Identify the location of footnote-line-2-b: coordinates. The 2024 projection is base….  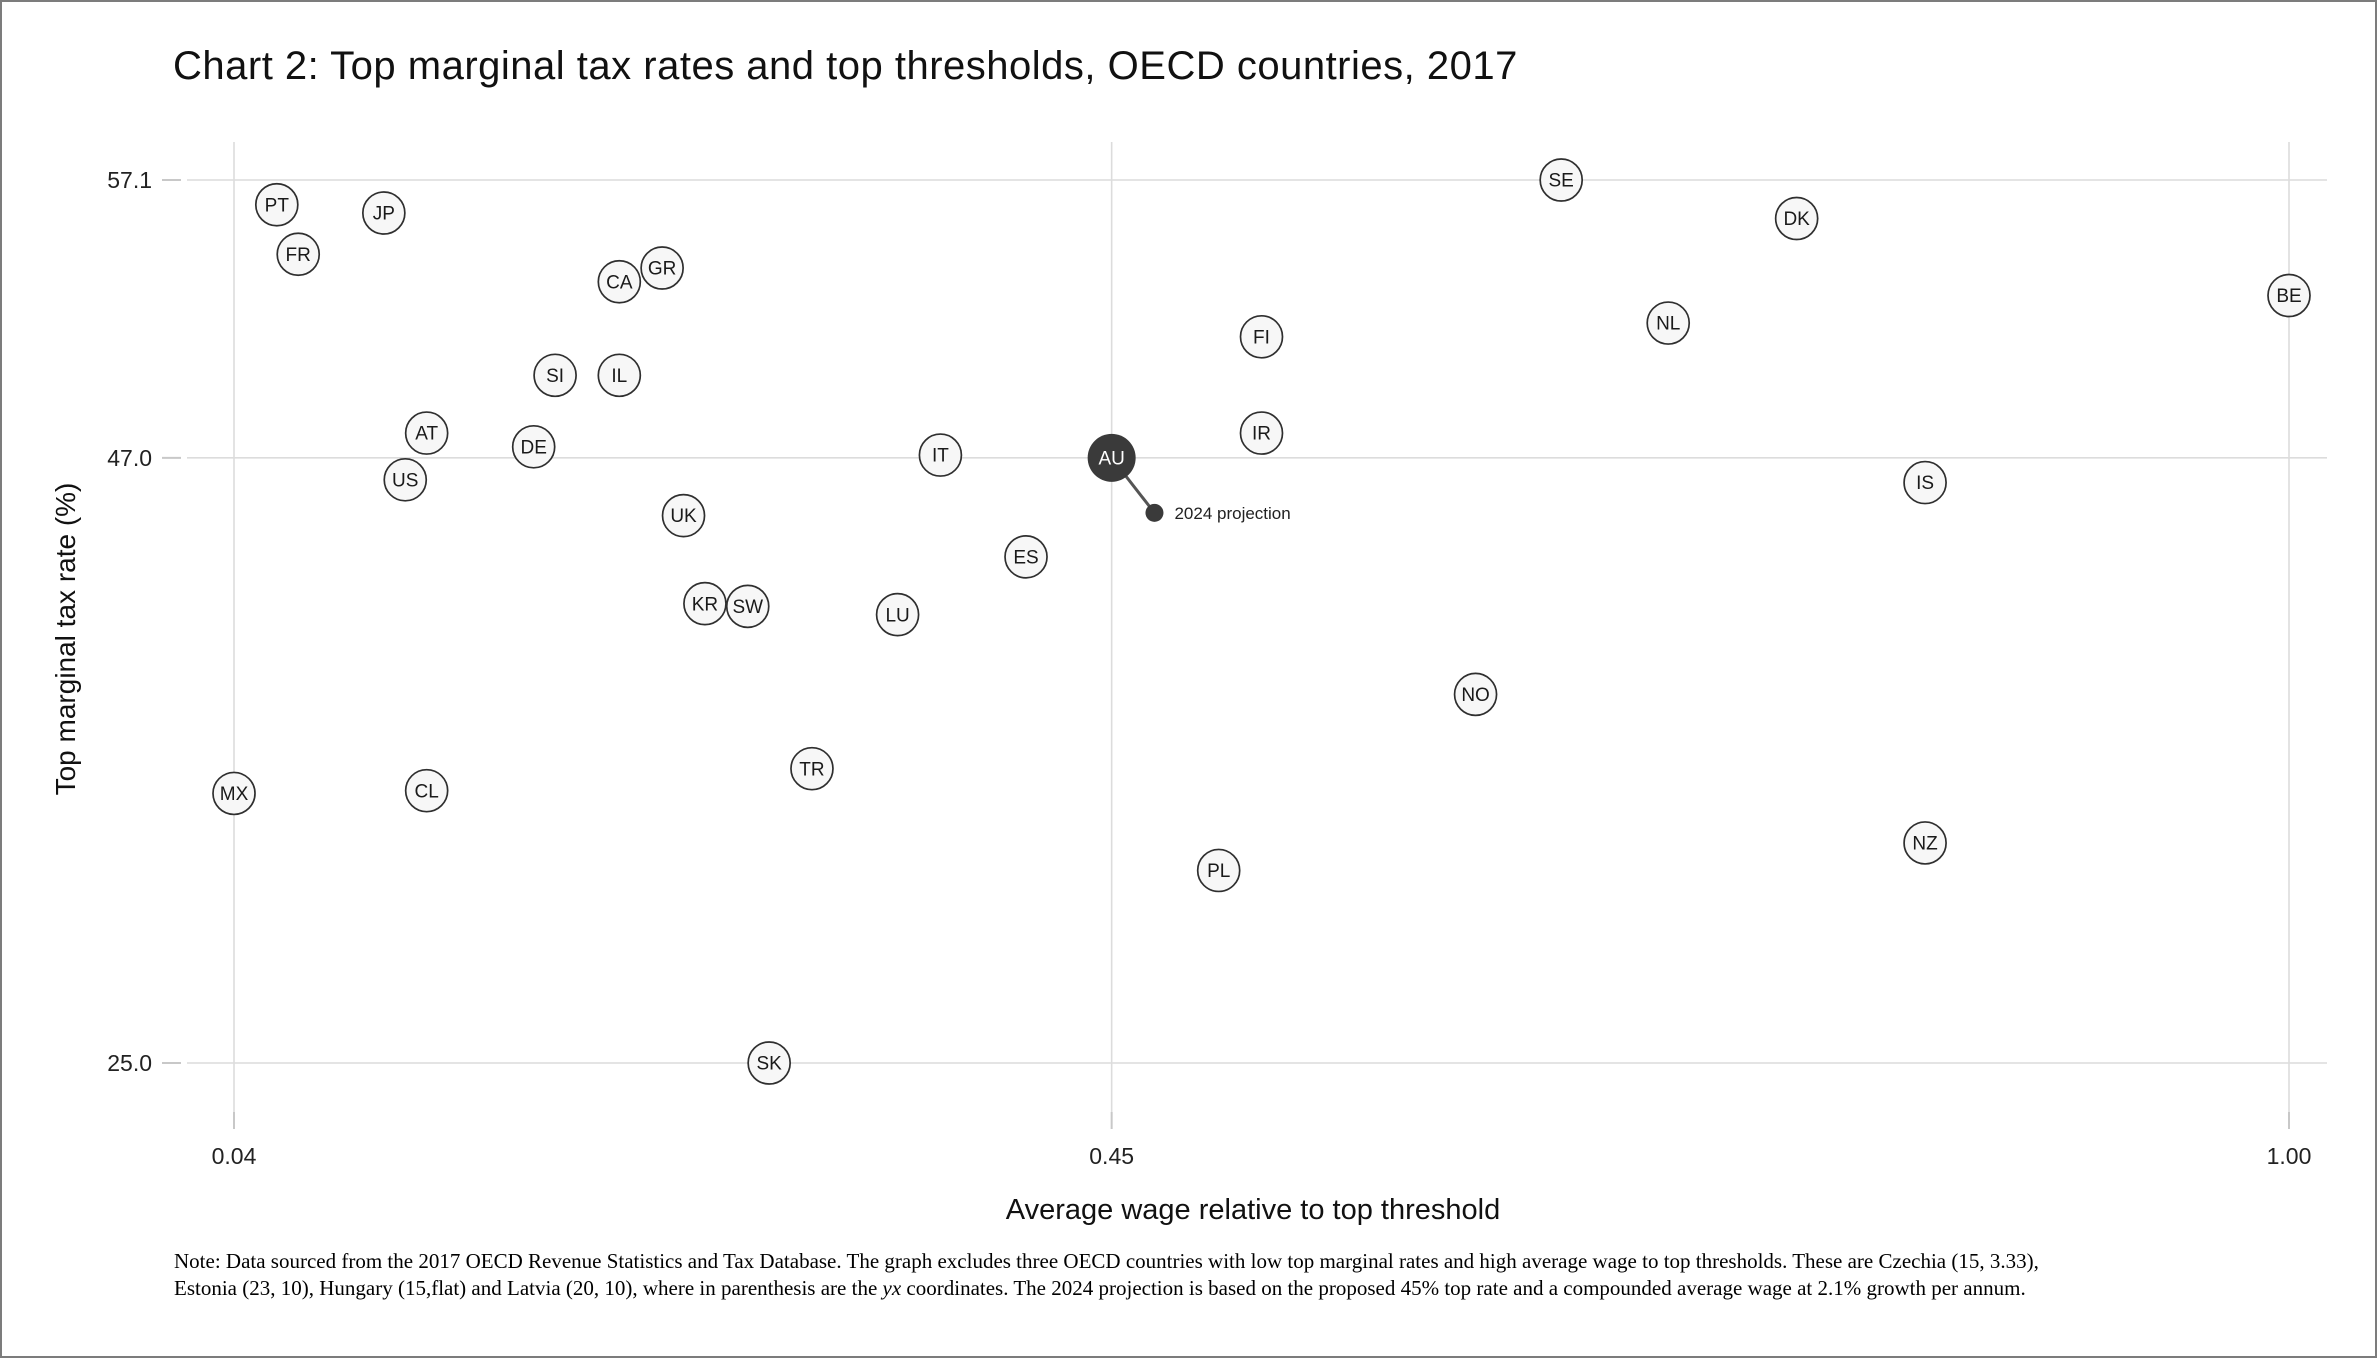
(1463, 1287).